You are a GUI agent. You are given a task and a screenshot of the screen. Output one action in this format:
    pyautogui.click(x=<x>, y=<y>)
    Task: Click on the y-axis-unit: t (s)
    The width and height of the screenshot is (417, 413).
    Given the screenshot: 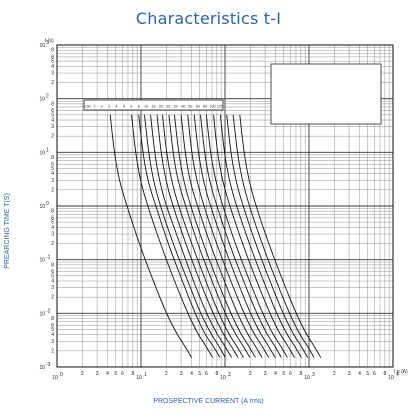 What is the action you would take?
    pyautogui.click(x=49, y=41)
    